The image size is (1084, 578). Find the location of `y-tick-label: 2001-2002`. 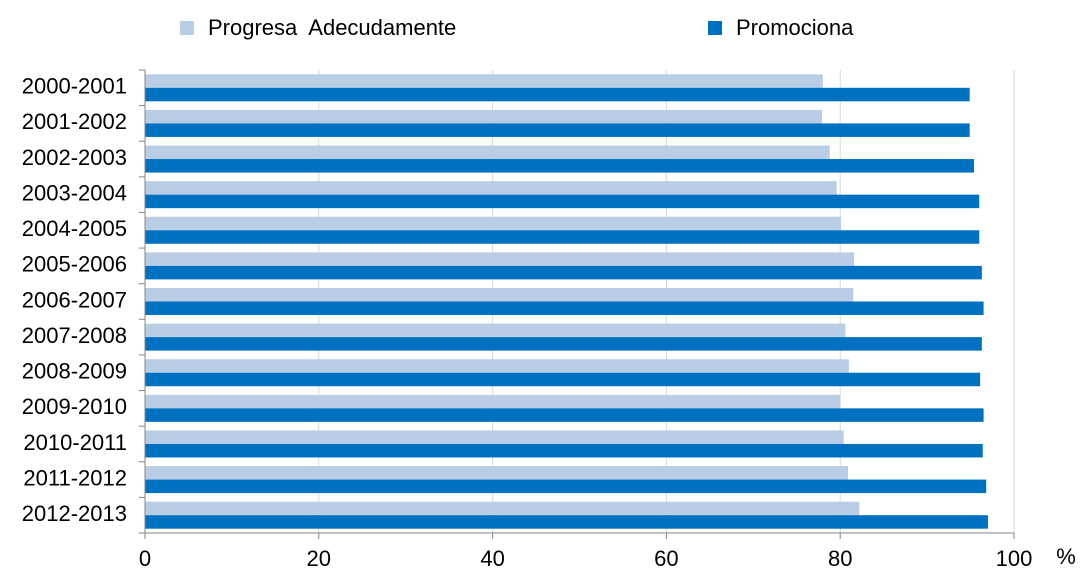

y-tick-label: 2001-2002 is located at coordinates (74, 121).